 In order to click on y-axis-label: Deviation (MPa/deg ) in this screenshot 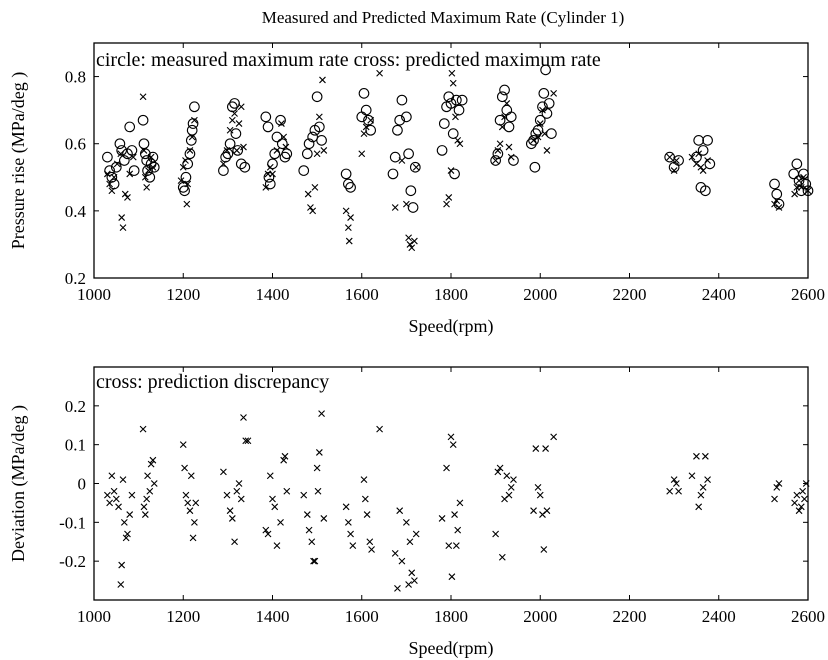, I will do `click(18, 483)`.